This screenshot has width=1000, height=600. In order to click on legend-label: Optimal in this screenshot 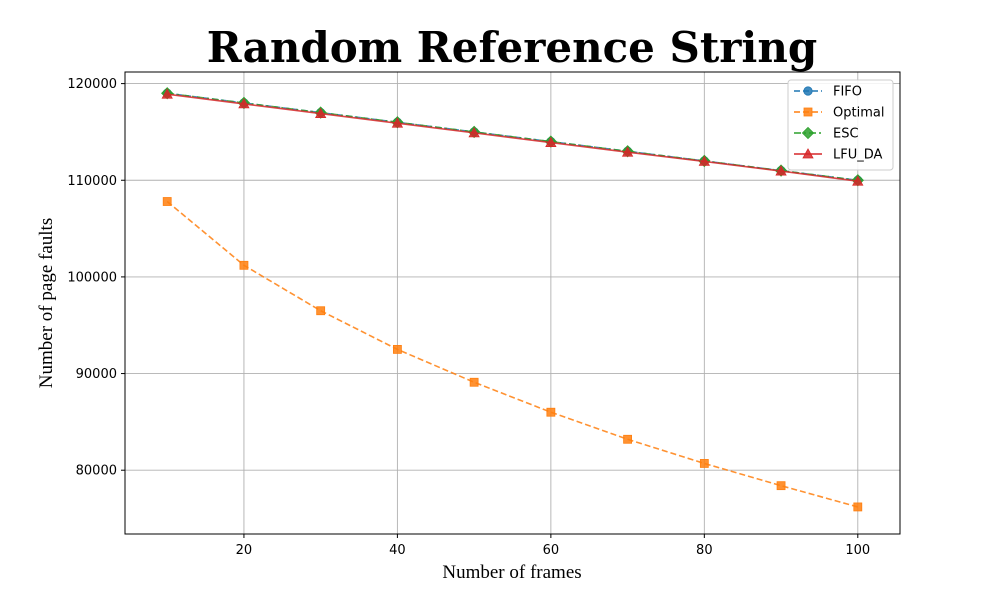, I will do `click(858, 113)`.